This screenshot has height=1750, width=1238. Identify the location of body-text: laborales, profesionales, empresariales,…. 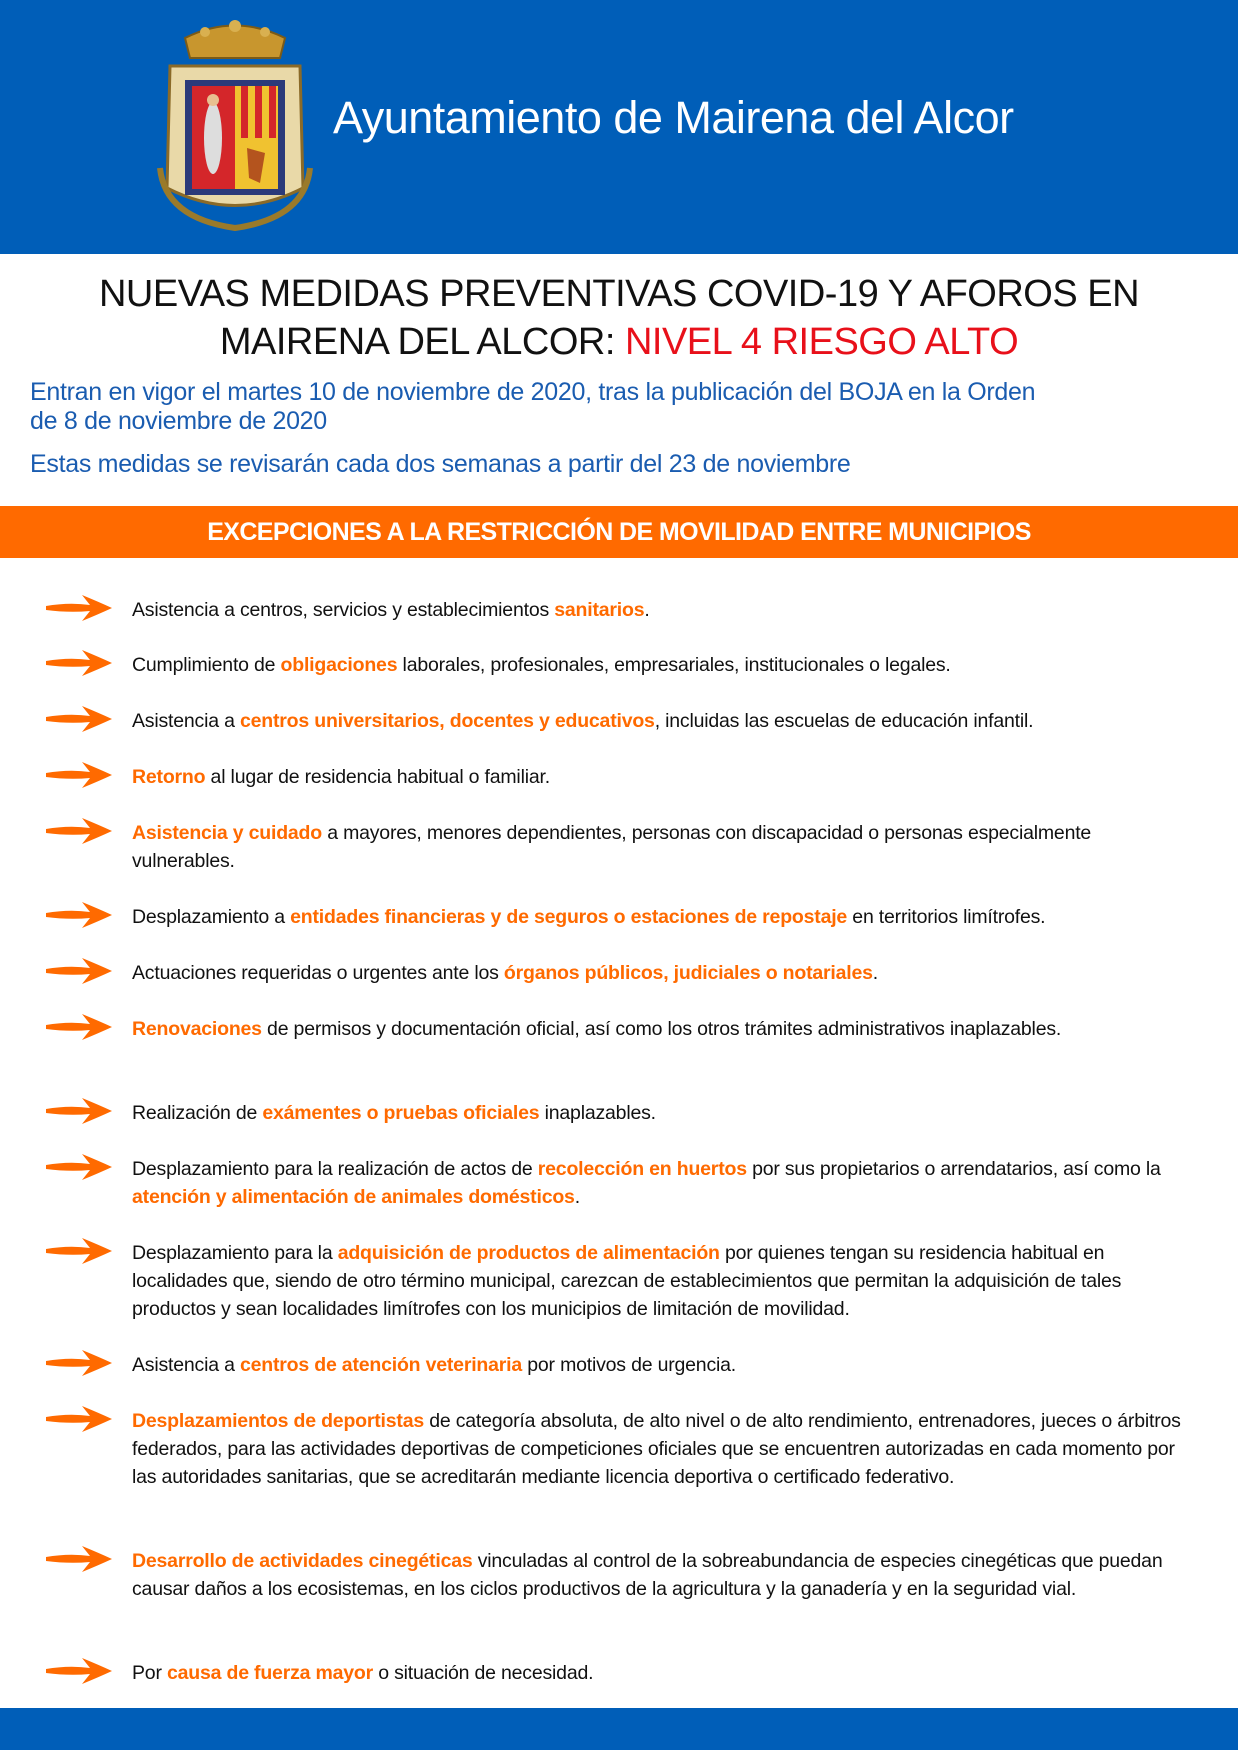
(674, 665).